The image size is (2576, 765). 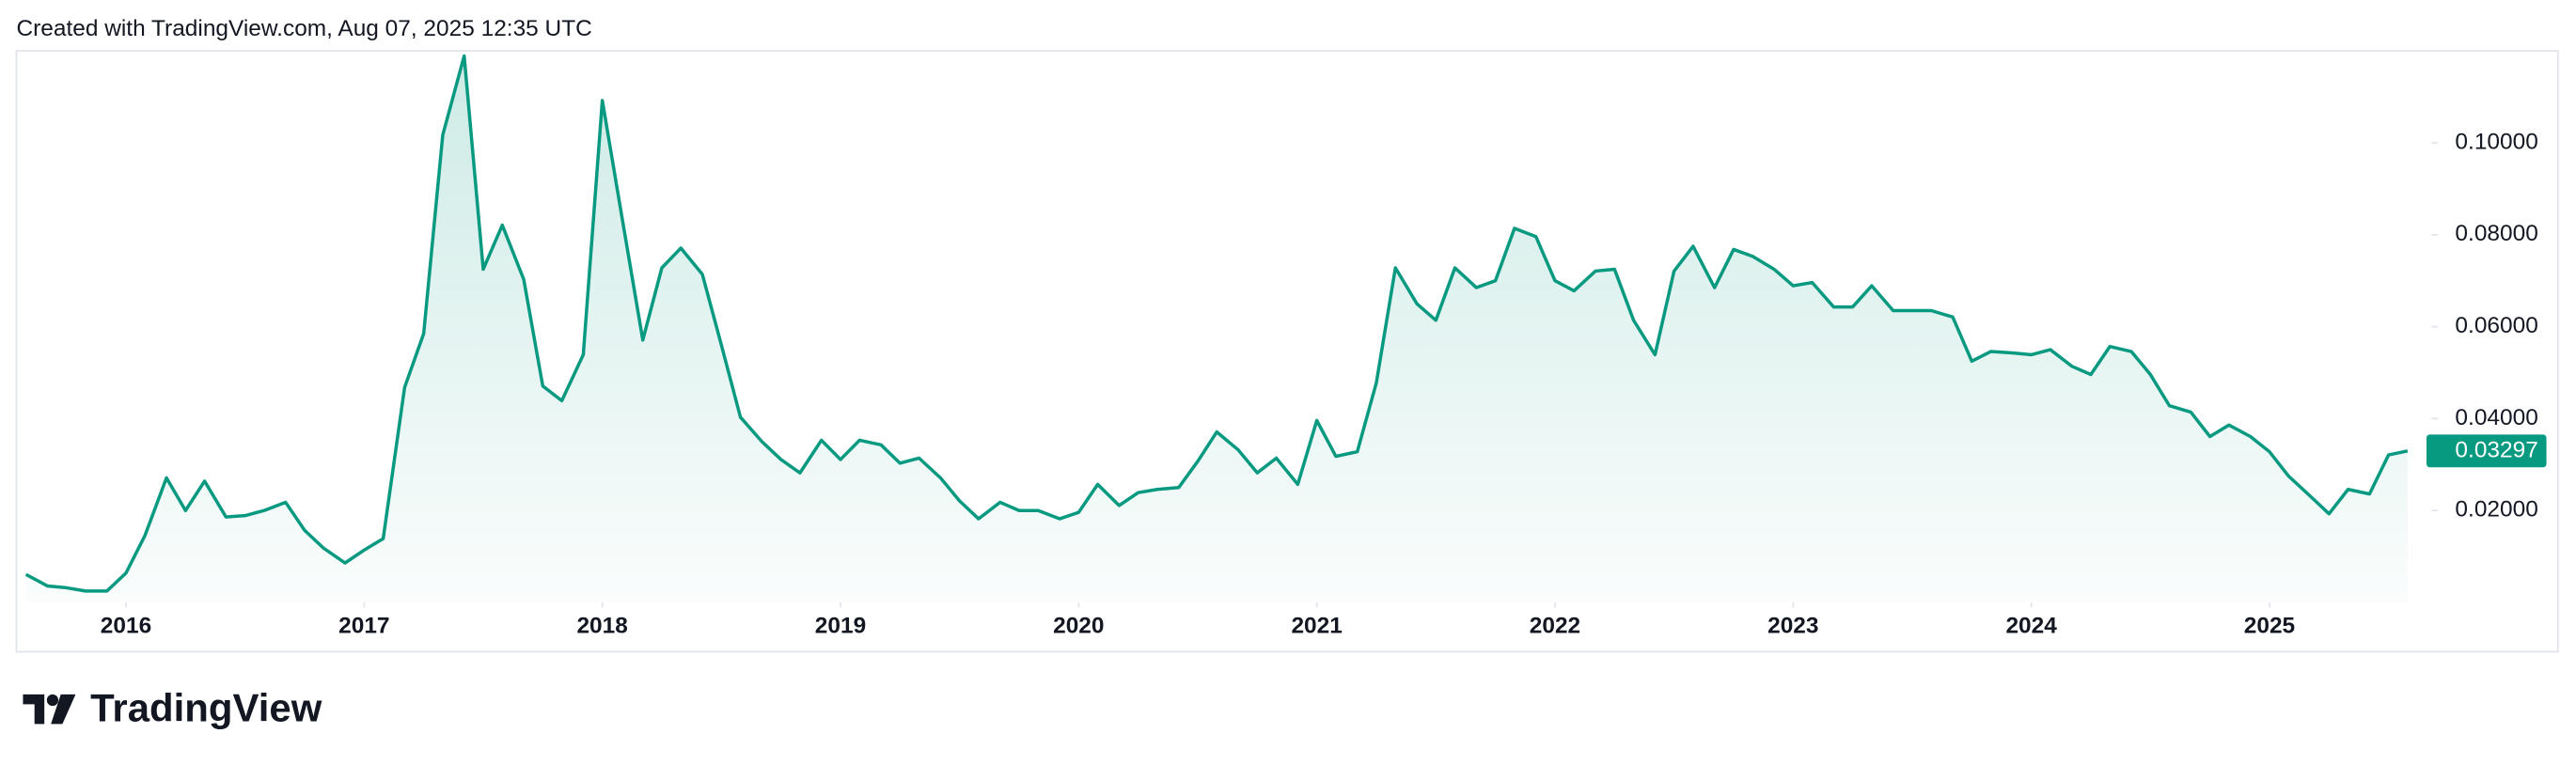 What do you see at coordinates (1079, 626) in the screenshot?
I see `x-tick-label: 2020` at bounding box center [1079, 626].